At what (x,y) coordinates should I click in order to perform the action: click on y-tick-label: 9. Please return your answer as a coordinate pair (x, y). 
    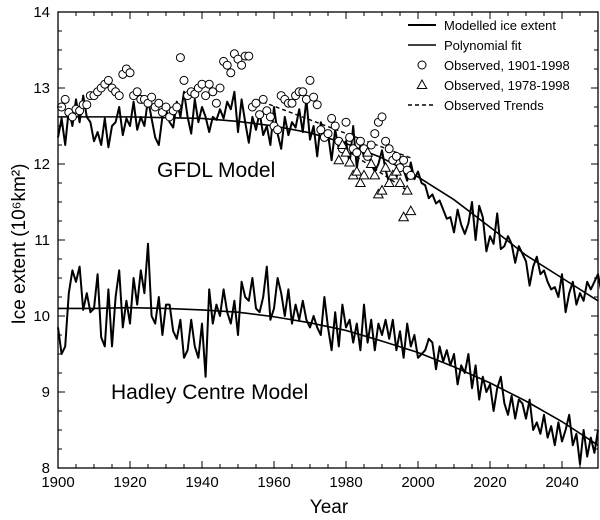
    Looking at the image, I should click on (46, 392).